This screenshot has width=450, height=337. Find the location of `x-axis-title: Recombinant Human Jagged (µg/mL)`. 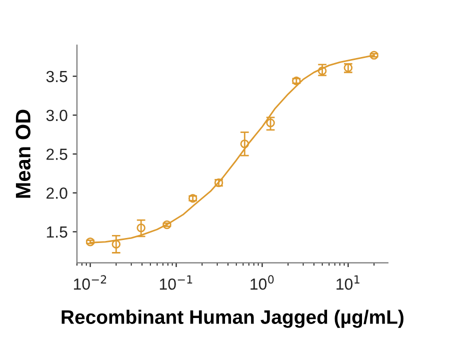

x-axis-title: Recombinant Human Jagged (µg/mL) is located at coordinates (233, 319).